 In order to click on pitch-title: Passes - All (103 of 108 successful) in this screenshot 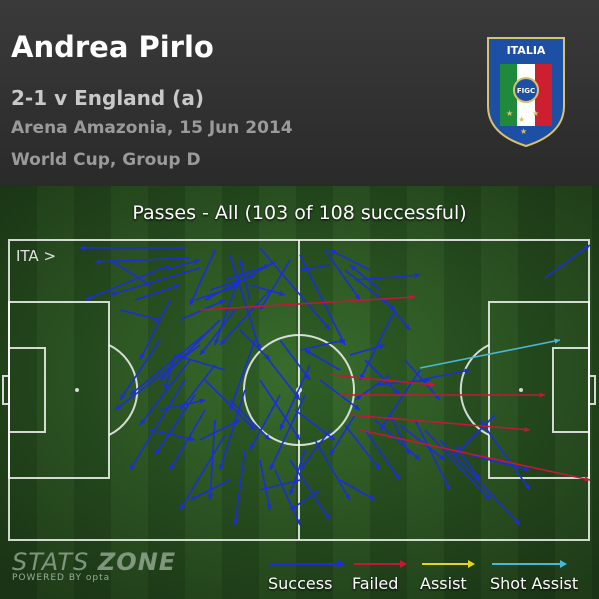, I will do `click(299, 213)`.